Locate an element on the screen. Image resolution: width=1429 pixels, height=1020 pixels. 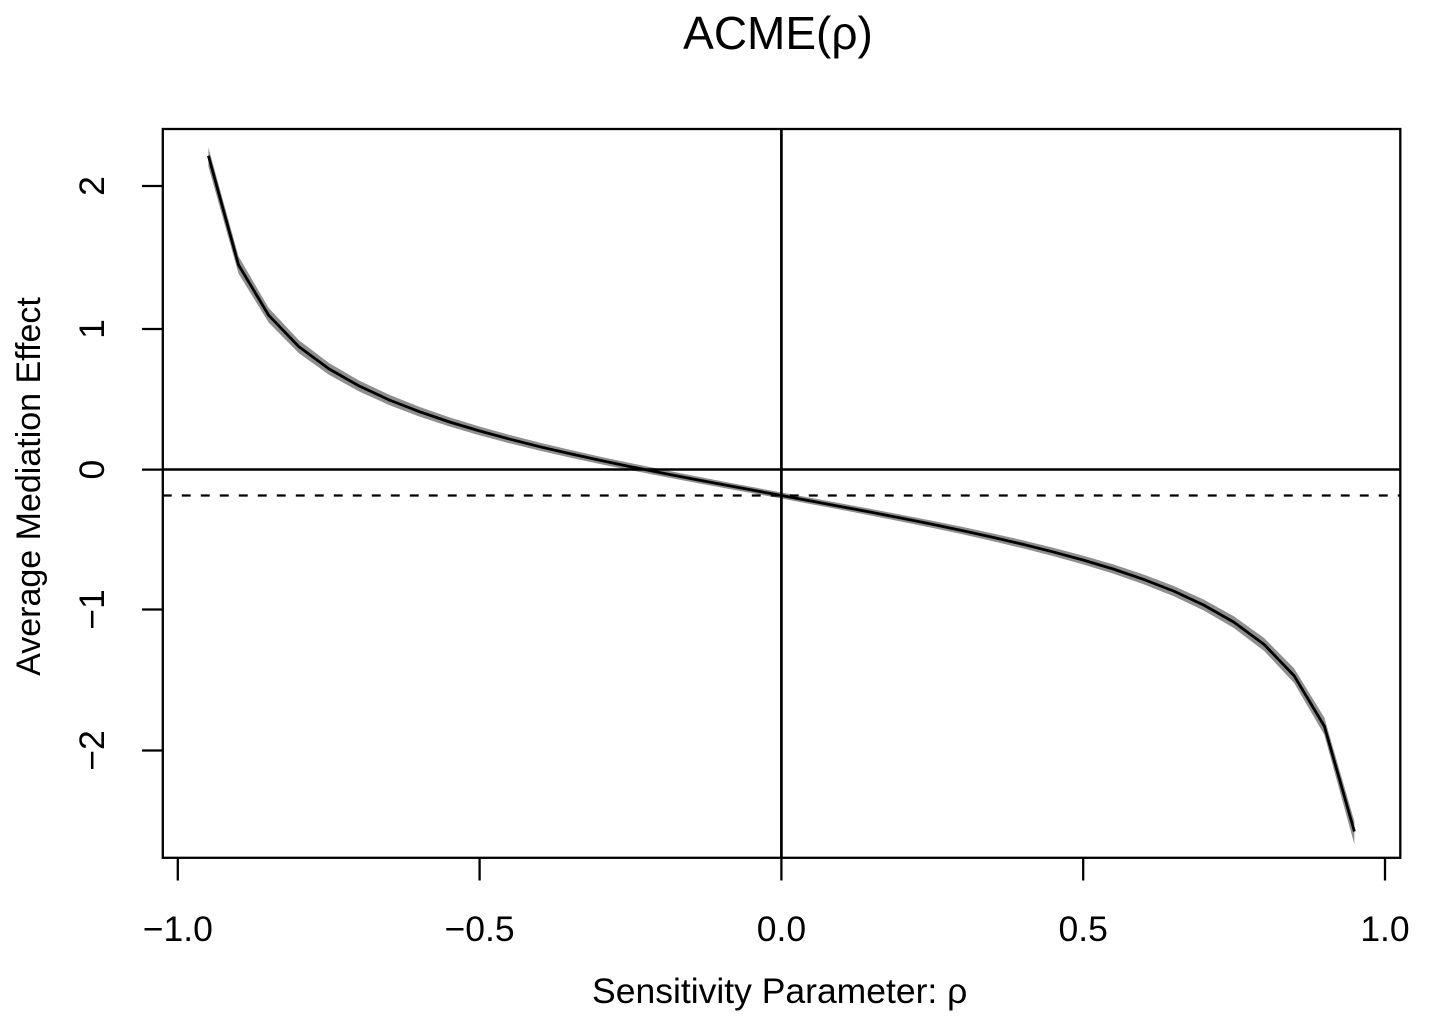
svg-text: 1 is located at coordinates (92, 329).